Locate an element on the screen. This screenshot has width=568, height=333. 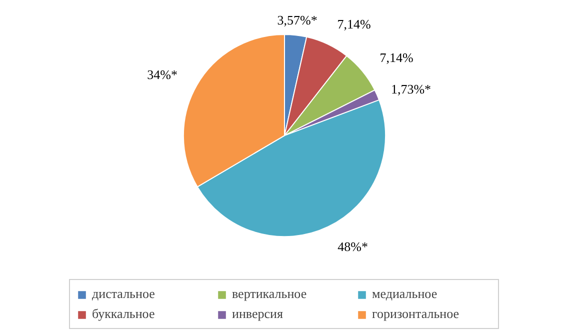
legend-label: буккальное is located at coordinates (124, 314).